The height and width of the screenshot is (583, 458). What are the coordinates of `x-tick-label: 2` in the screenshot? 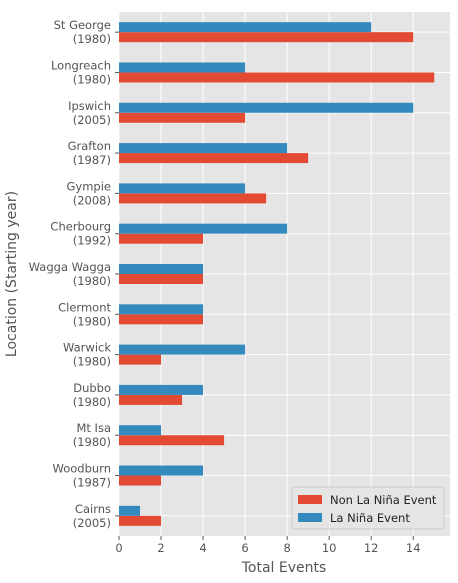 It's located at (160, 548).